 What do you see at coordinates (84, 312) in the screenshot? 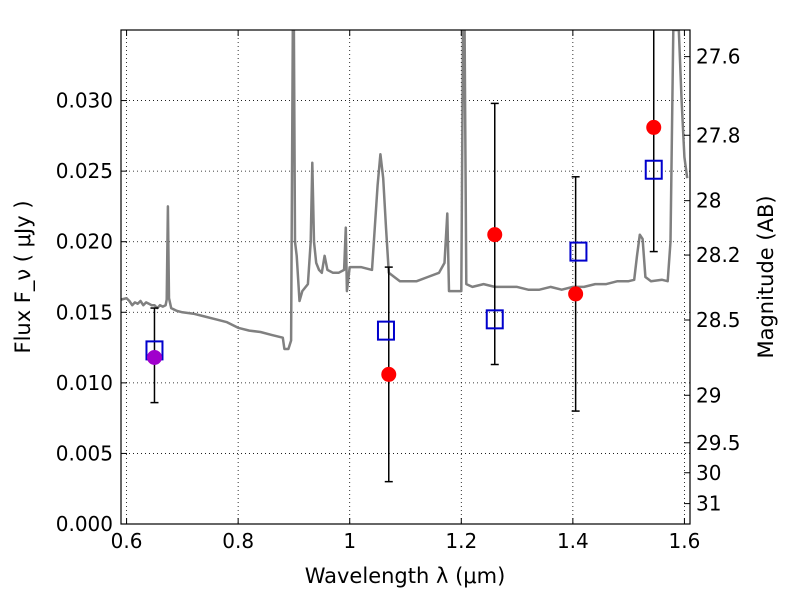
I see `y-tick-label: 0.015` at bounding box center [84, 312].